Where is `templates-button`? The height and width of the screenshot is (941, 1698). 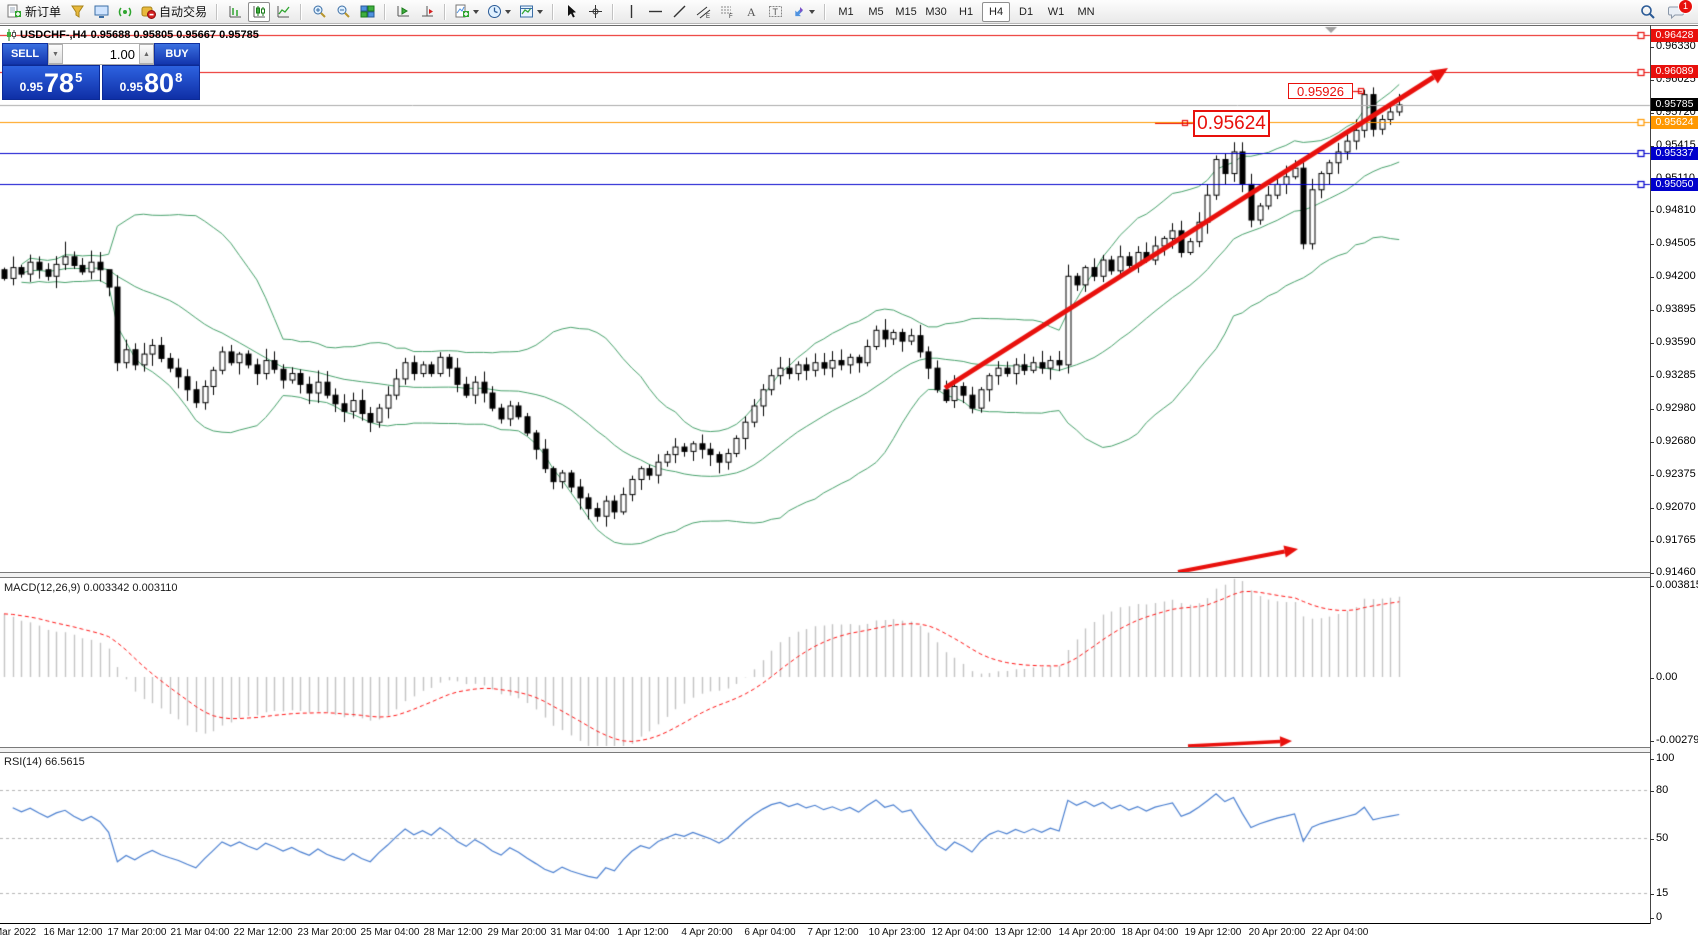 templates-button is located at coordinates (531, 12).